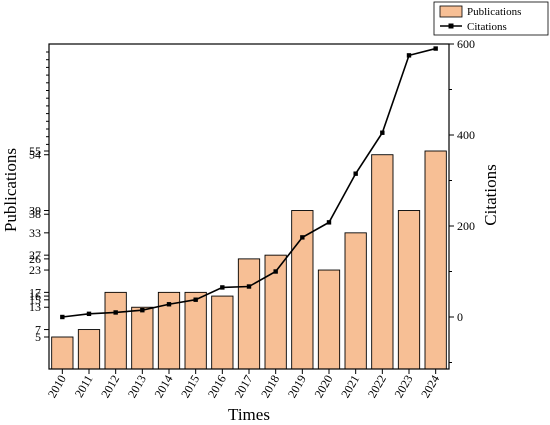 This screenshot has height=425, width=550. Describe the element at coordinates (382, 132) in the screenshot. I see `citations-point-2022` at that location.